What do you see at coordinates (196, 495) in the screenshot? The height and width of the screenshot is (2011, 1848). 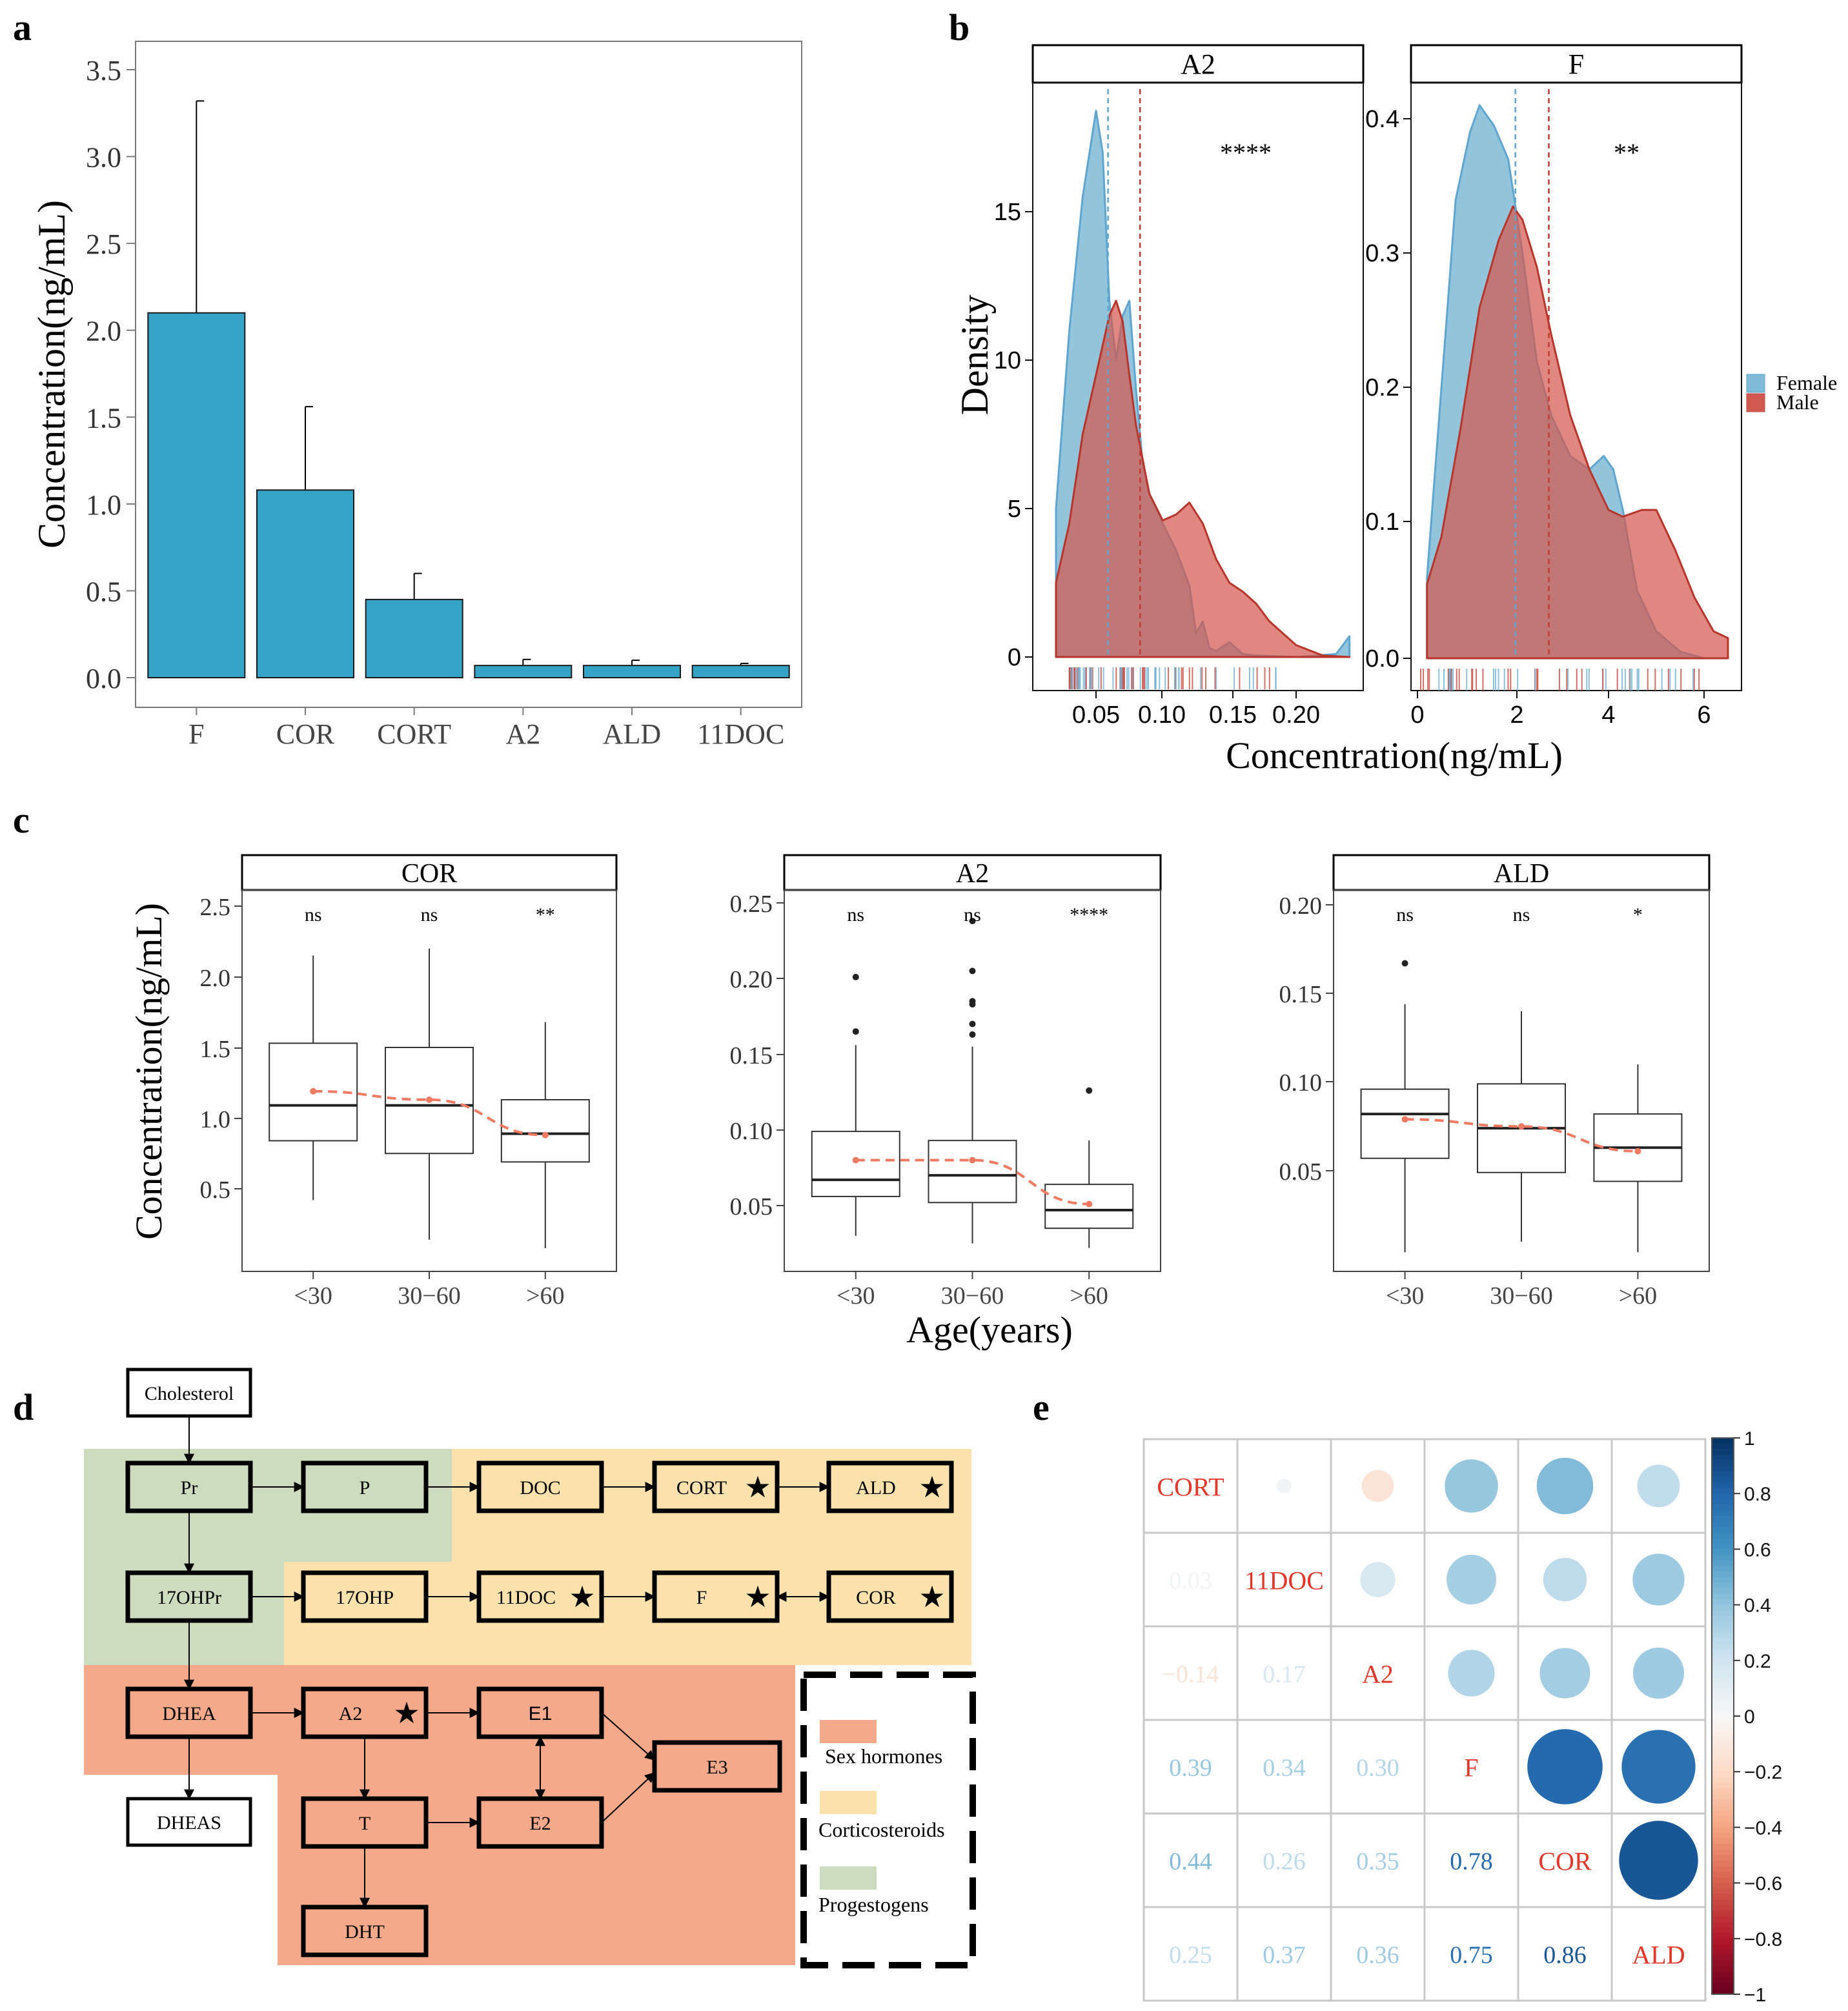 I see `a-bar-F` at bounding box center [196, 495].